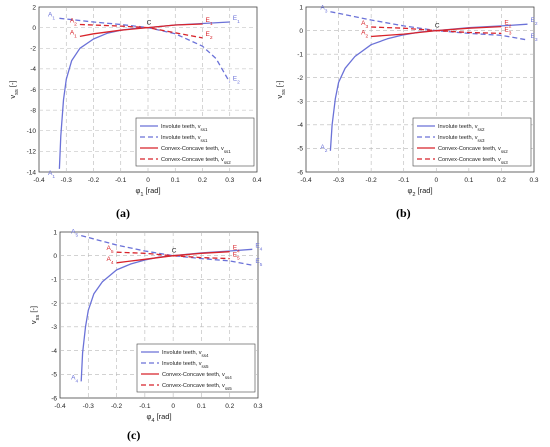 Image resolution: width=550 pixels, height=447 pixels. Describe the element at coordinates (209, 22) in the screenshot. I see `point-label: E1` at that location.